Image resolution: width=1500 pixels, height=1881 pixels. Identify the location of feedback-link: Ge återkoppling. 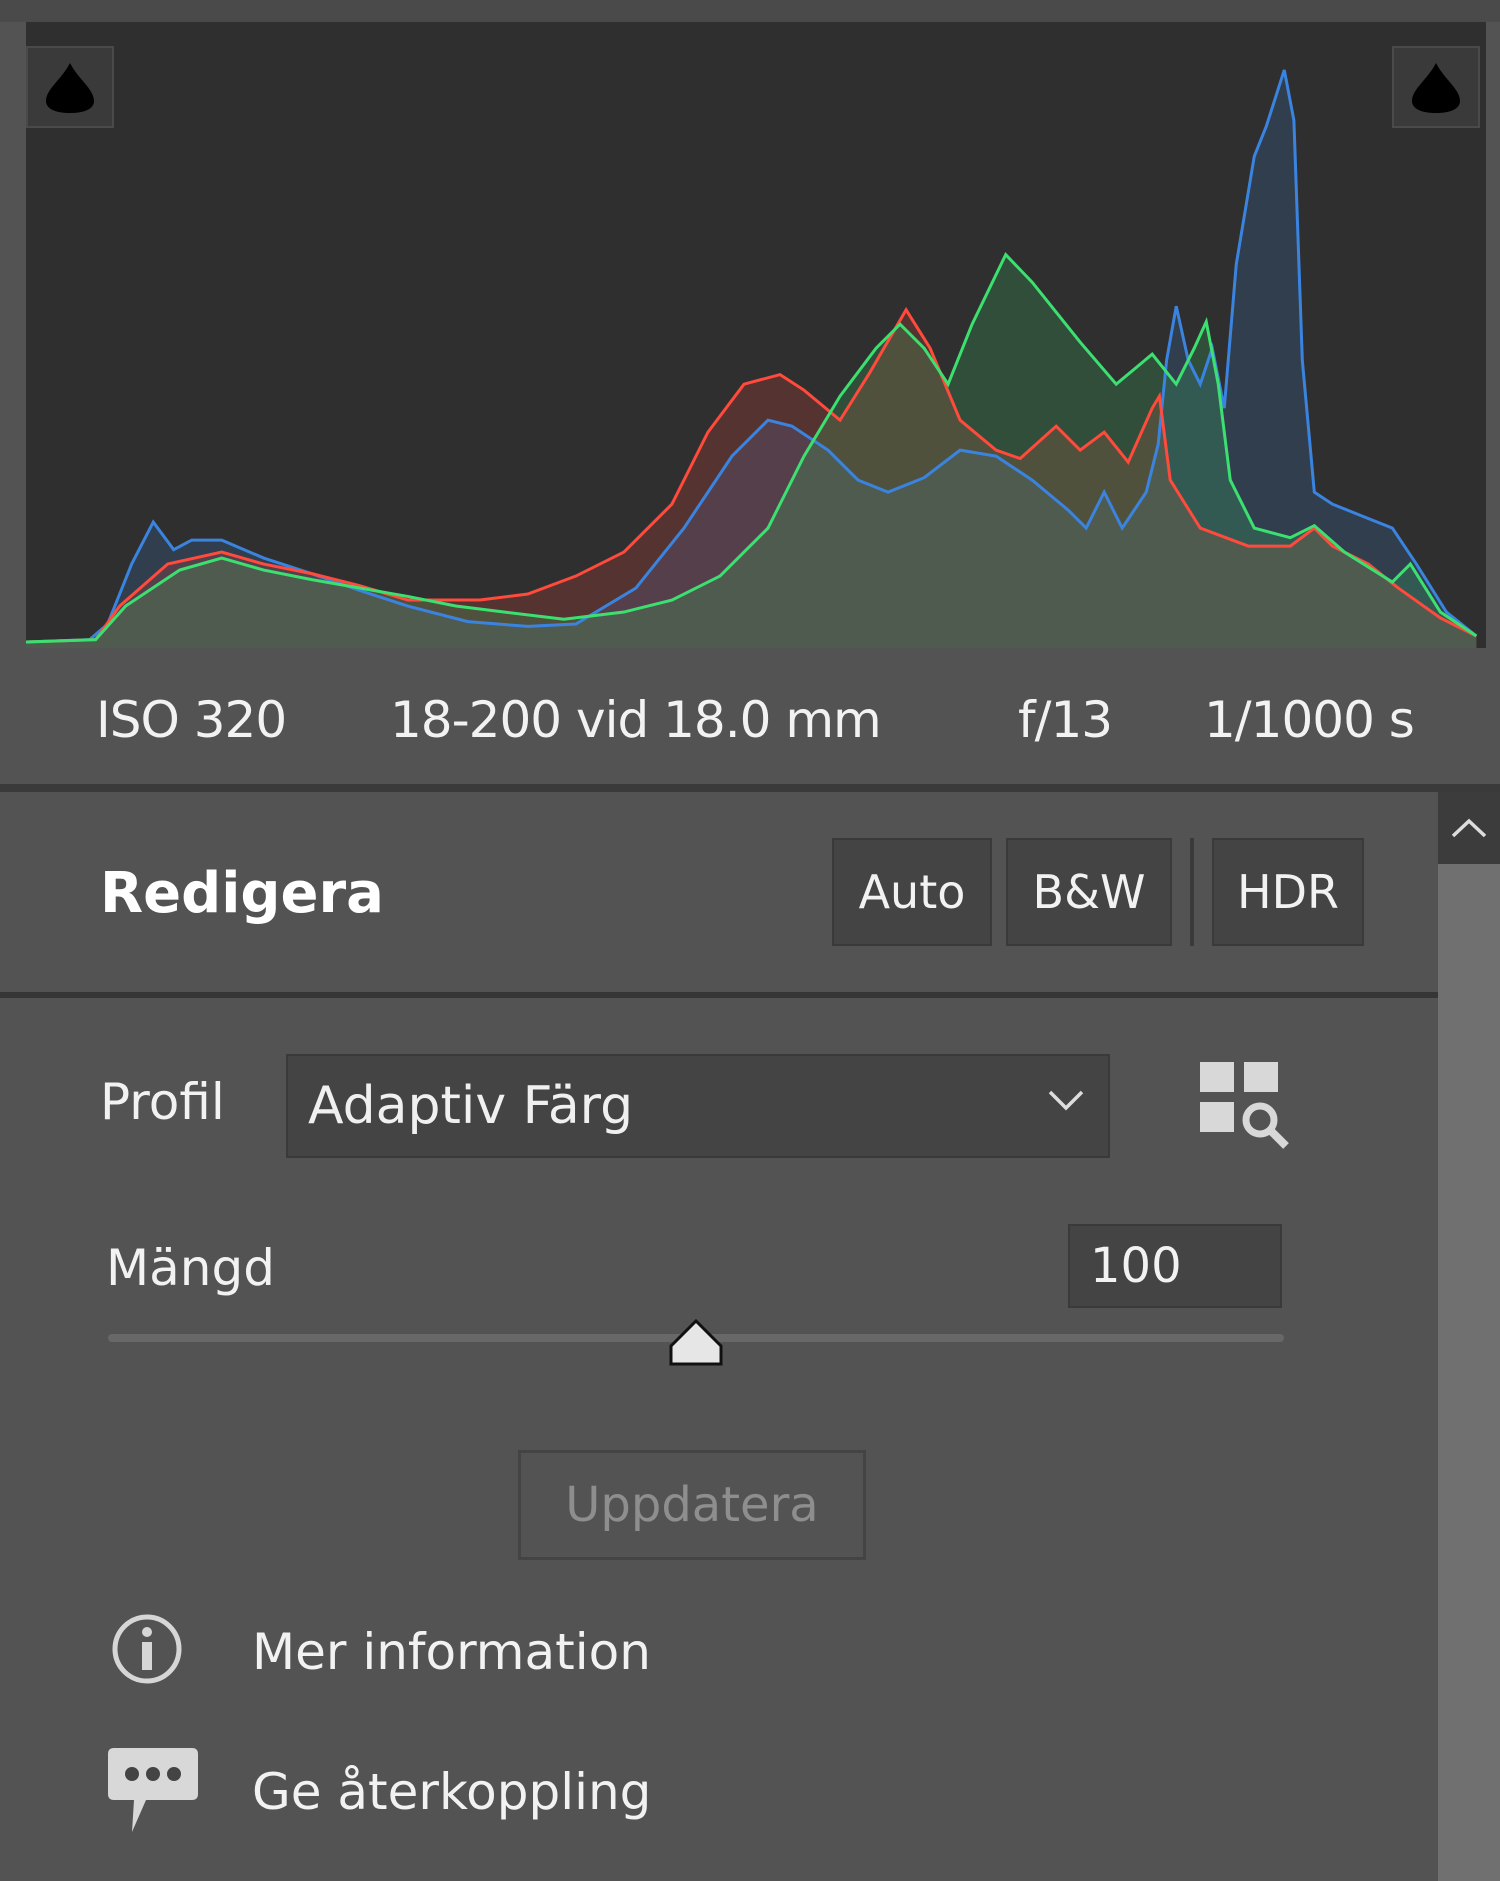
(452, 1792).